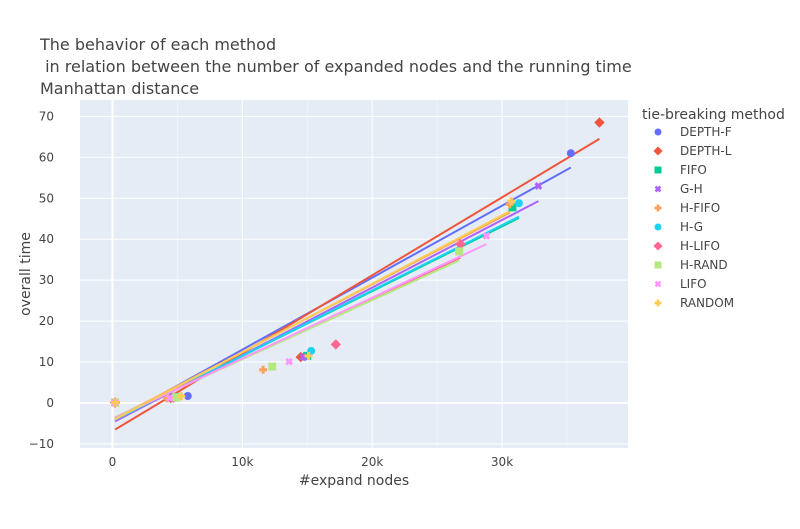  I want to click on y-tick-label: 20, so click(46, 321).